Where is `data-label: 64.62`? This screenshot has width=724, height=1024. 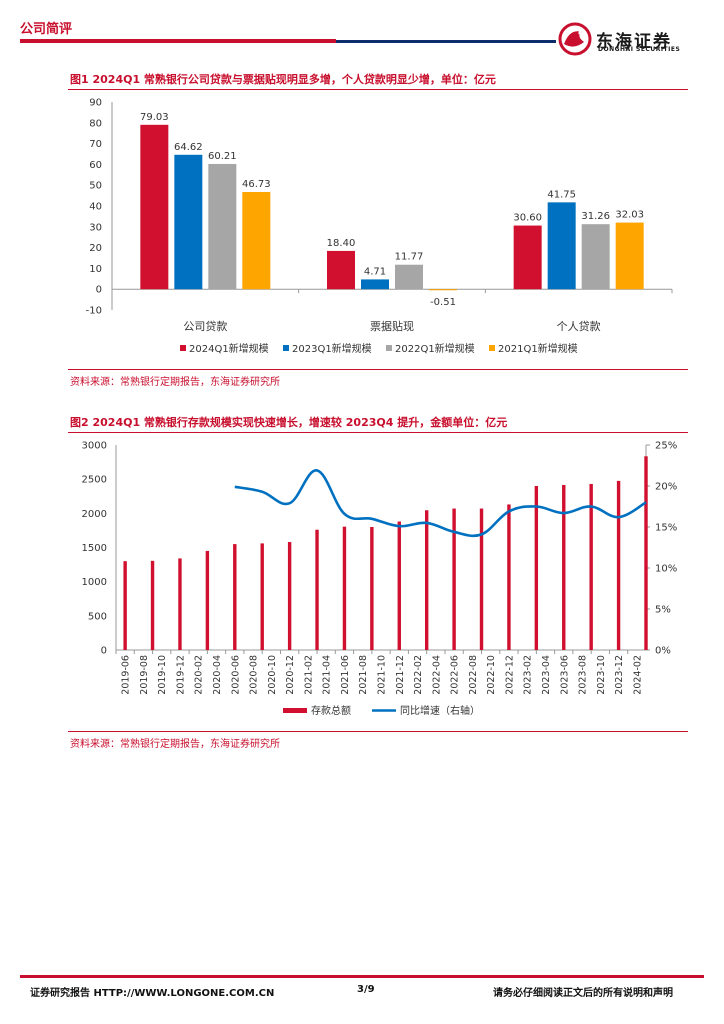
data-label: 64.62 is located at coordinates (188, 147).